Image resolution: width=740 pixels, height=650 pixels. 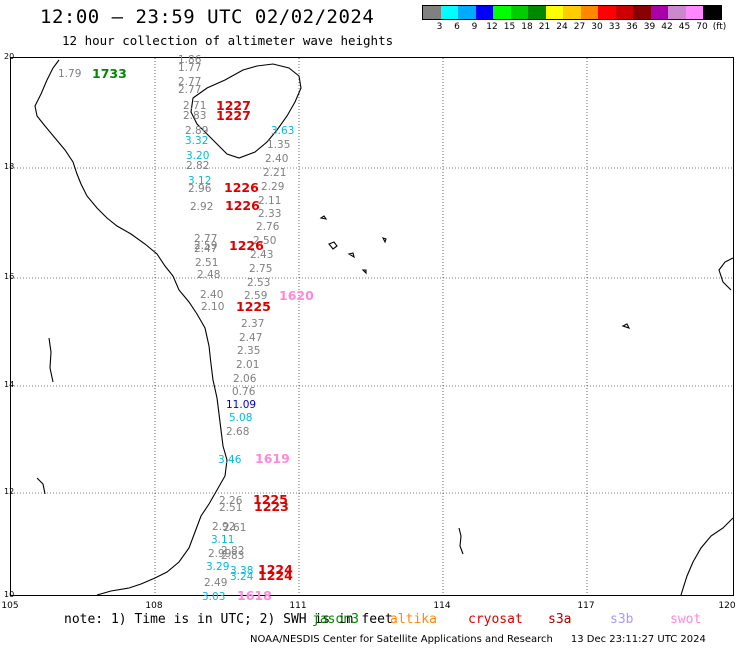 I want to click on lat-label-12: 12, so click(x=9, y=491).